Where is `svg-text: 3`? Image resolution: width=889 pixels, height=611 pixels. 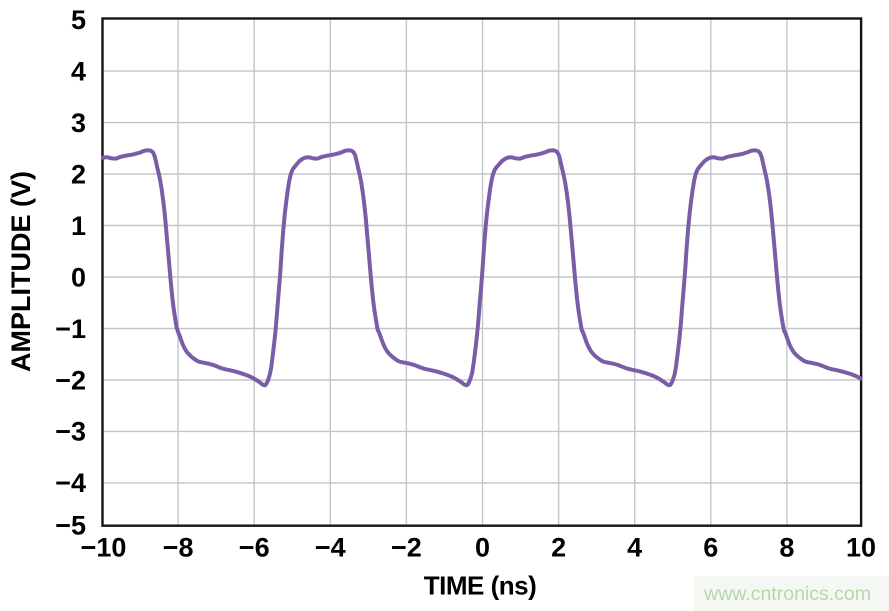 svg-text: 3 is located at coordinates (78, 123).